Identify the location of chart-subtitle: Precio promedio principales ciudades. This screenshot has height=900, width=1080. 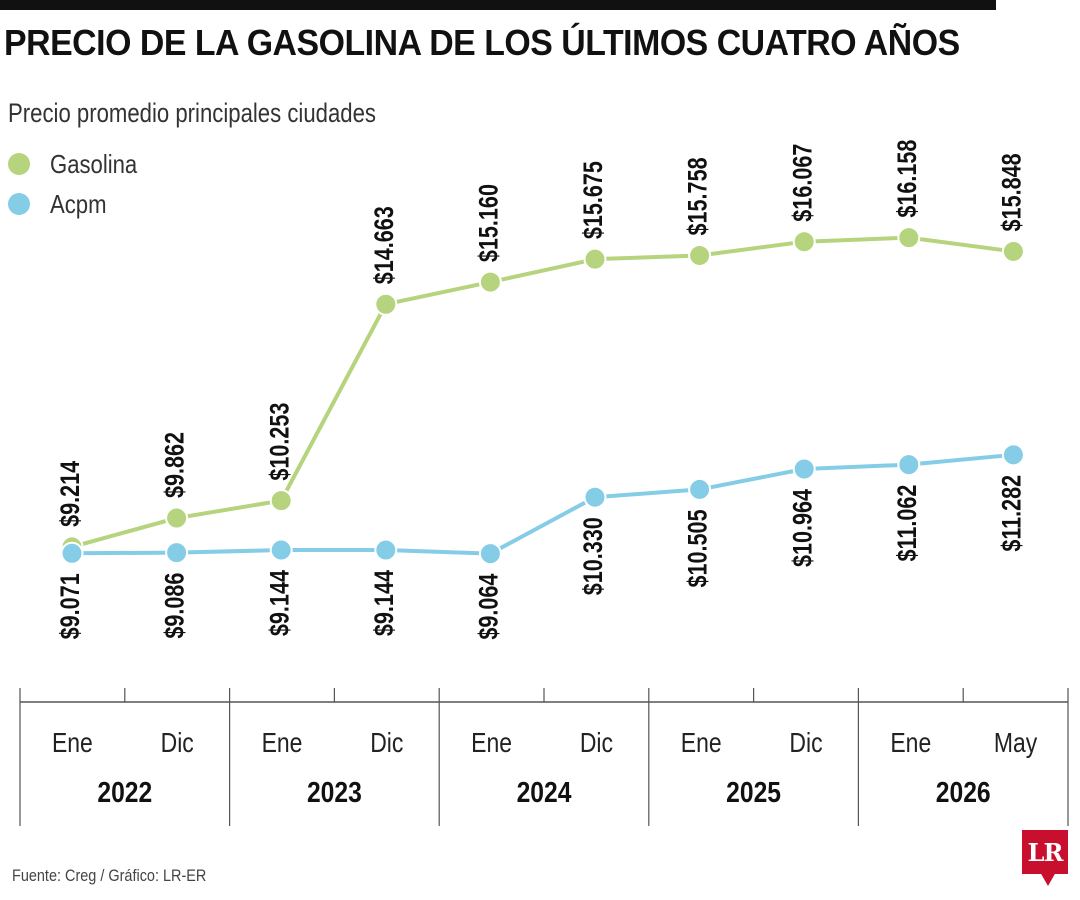
(192, 113).